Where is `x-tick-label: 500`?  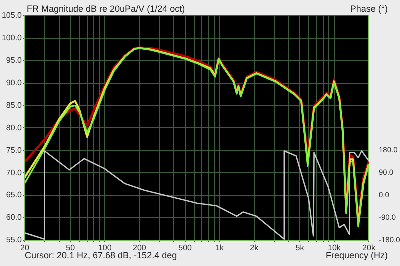
x-tick-label: 500 is located at coordinates (185, 247).